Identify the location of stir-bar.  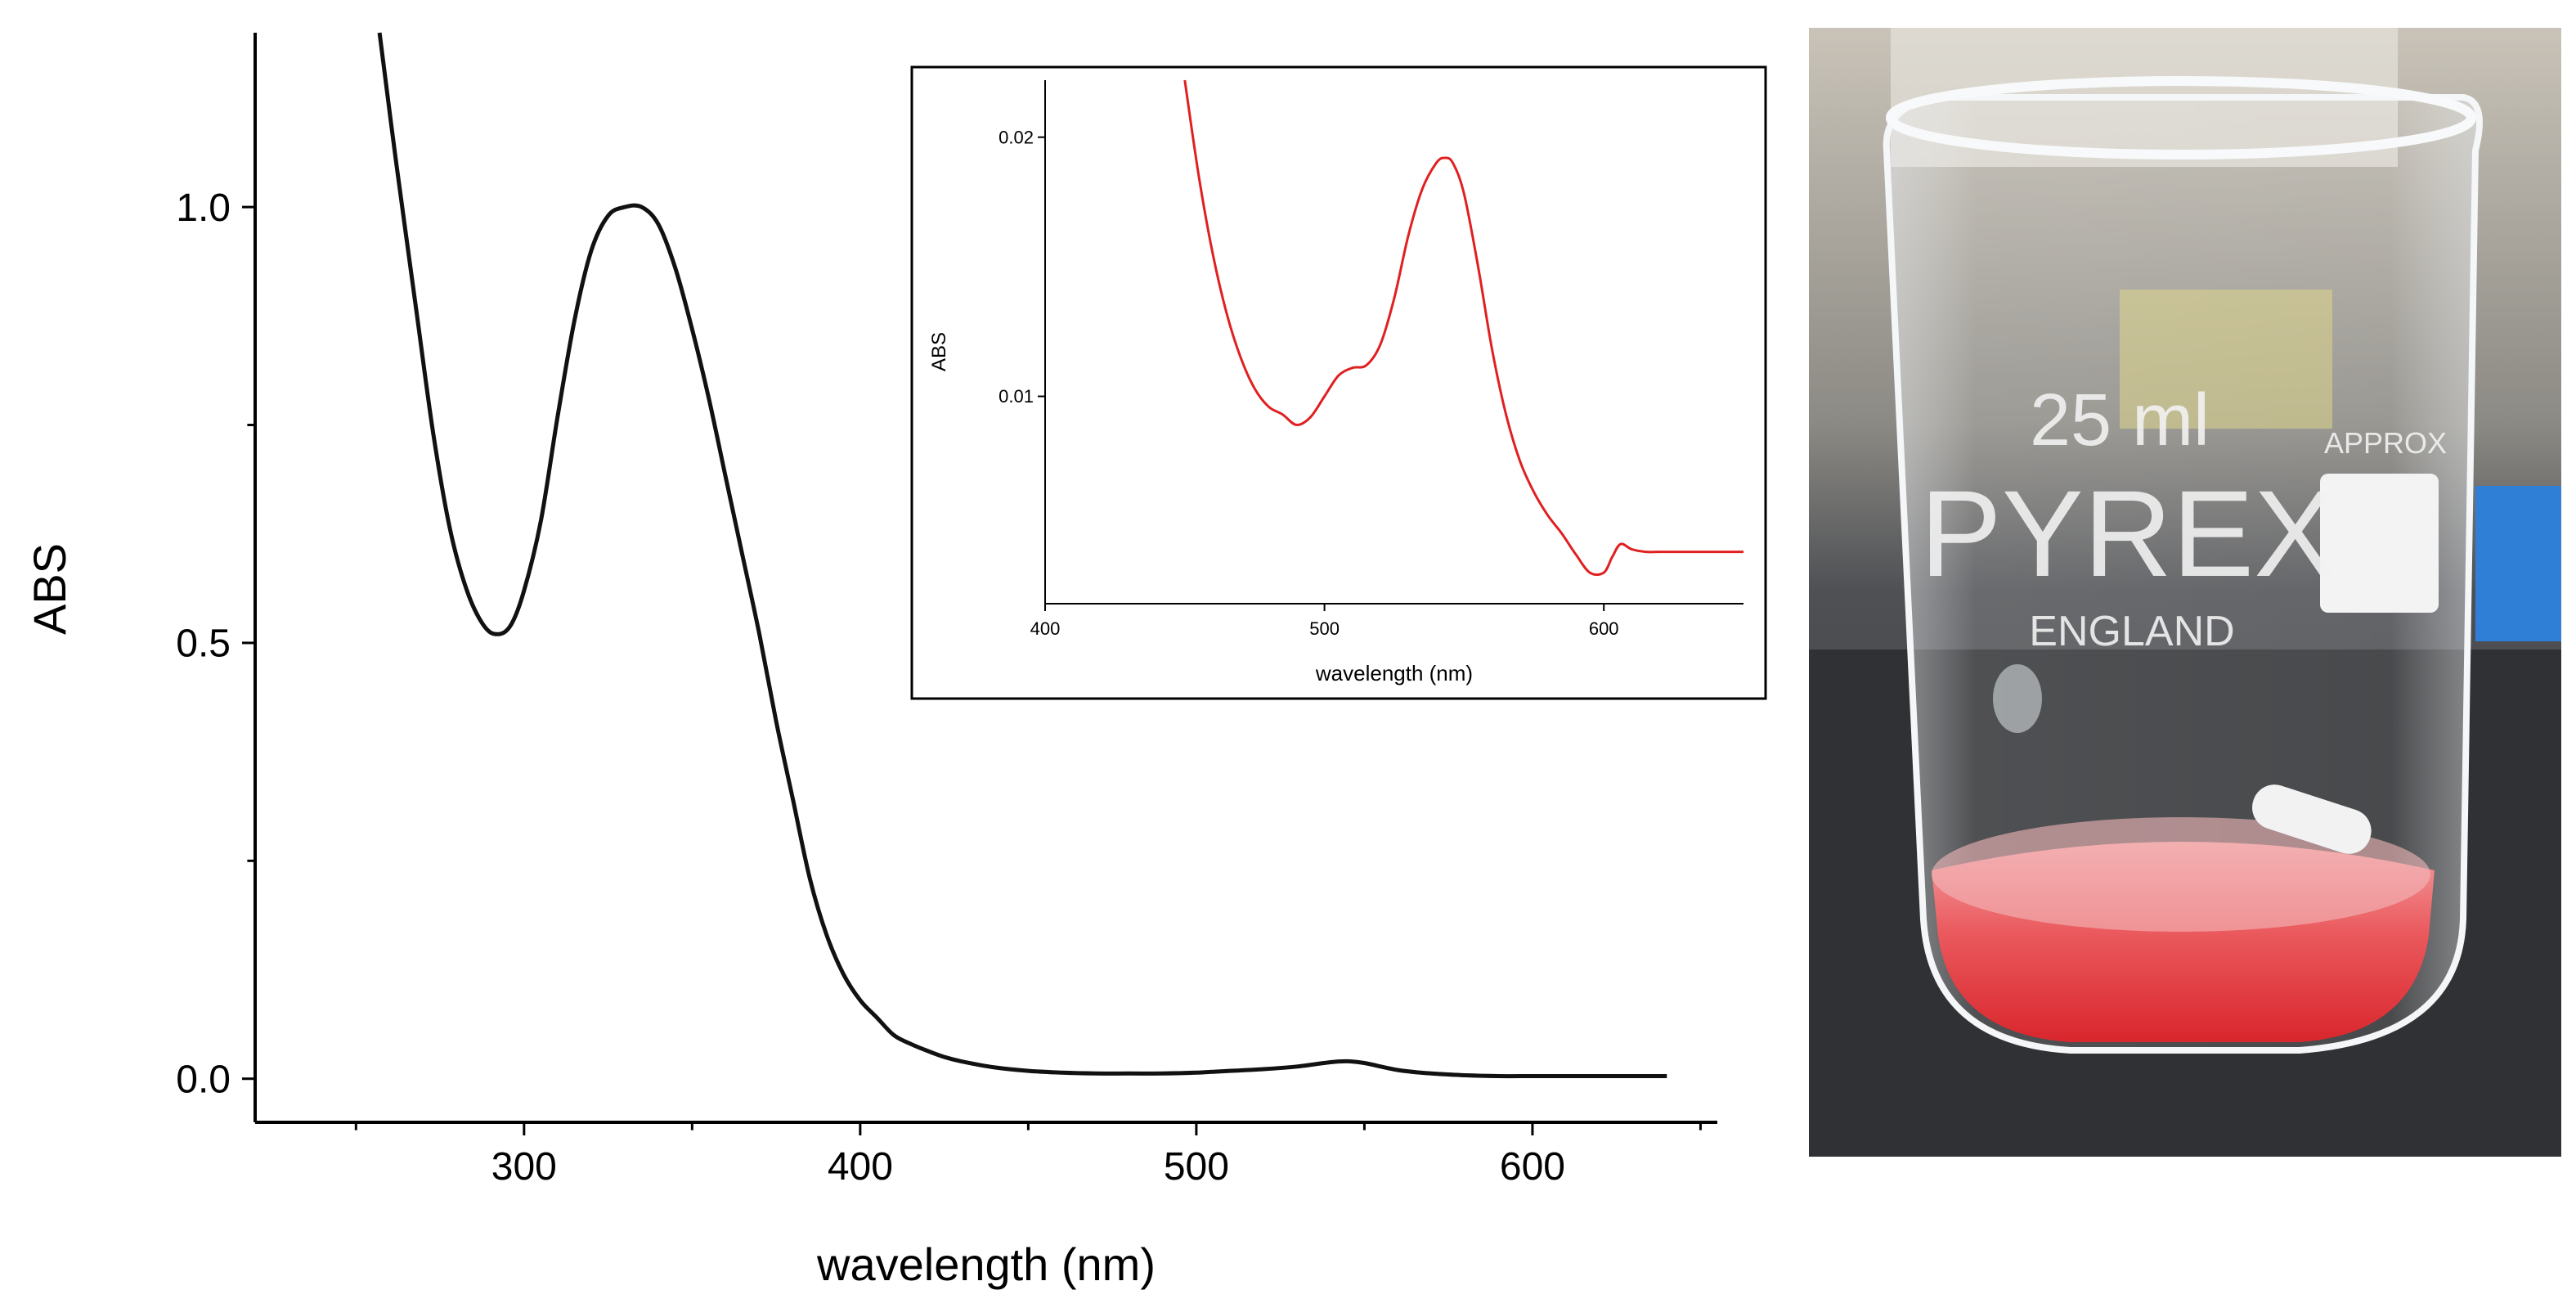
(2312, 819).